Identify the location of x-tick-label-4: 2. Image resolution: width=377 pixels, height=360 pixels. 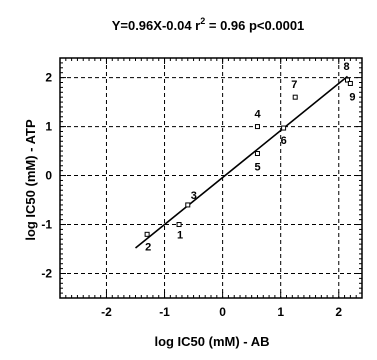
(338, 312).